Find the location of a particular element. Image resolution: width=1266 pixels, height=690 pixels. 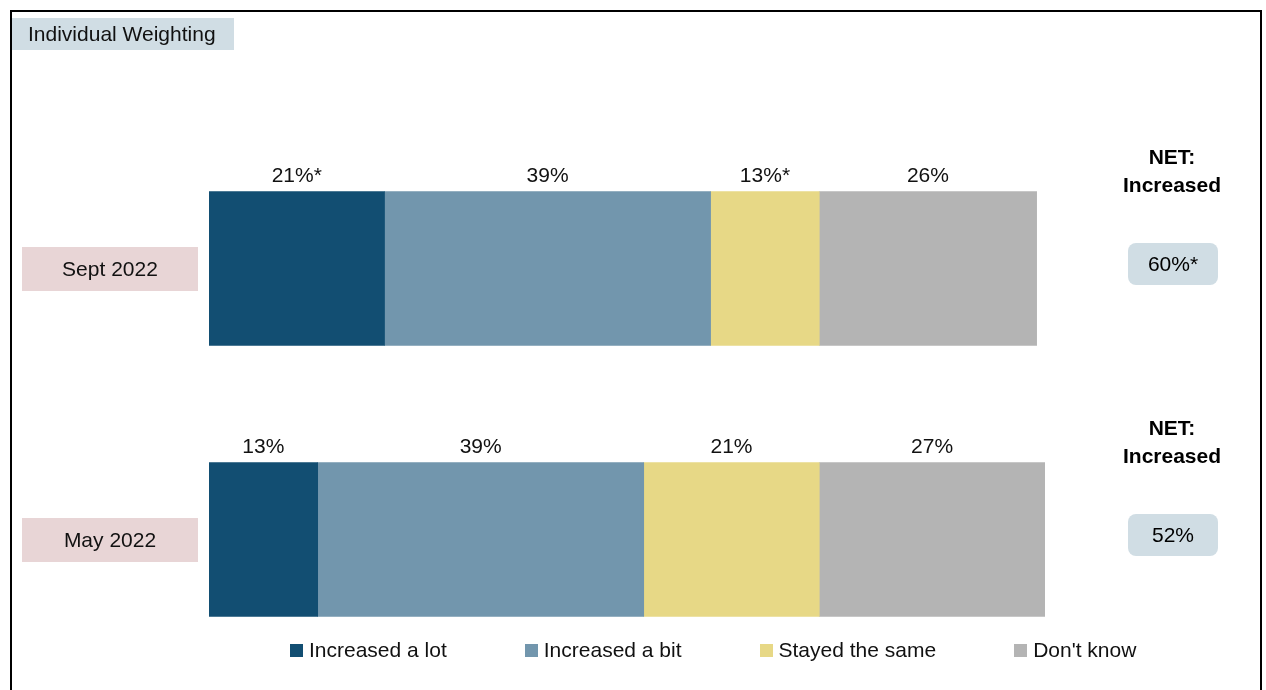

data-label: 21% is located at coordinates (731, 445).